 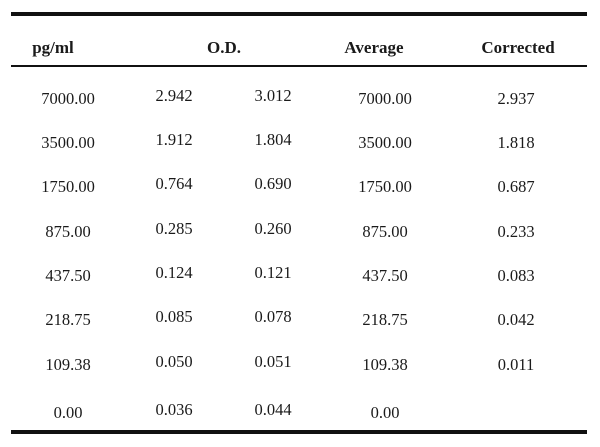 I want to click on cell-od-1: 2.942, so click(x=174, y=95).